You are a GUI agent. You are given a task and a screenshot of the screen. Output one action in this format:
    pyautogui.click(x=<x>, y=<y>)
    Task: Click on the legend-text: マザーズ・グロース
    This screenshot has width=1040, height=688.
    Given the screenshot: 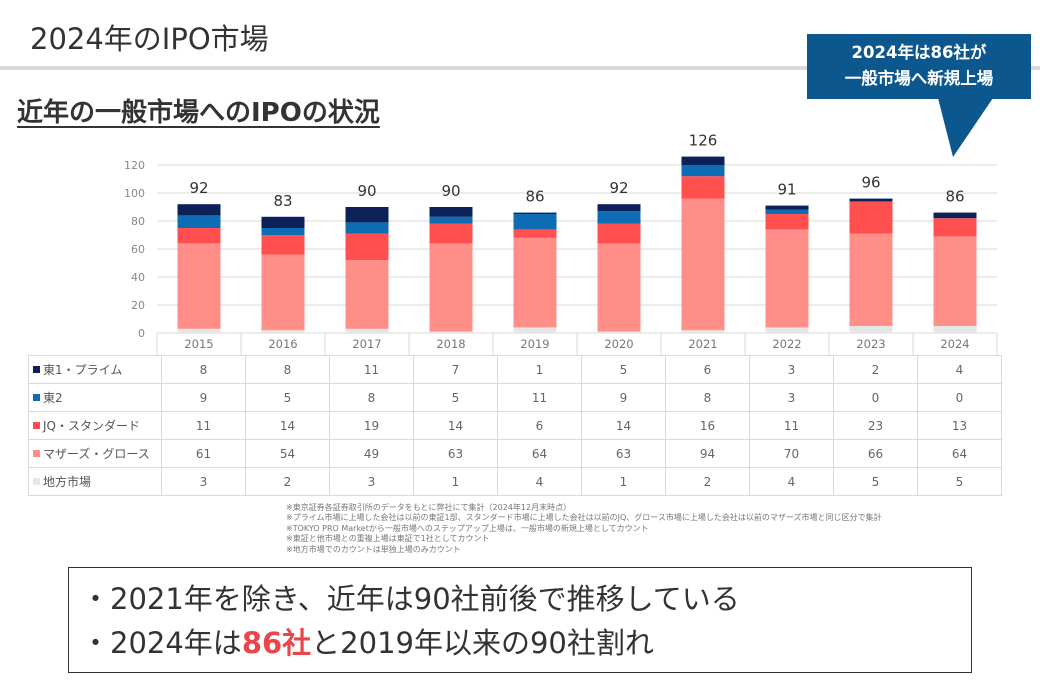 What is the action you would take?
    pyautogui.click(x=96, y=454)
    